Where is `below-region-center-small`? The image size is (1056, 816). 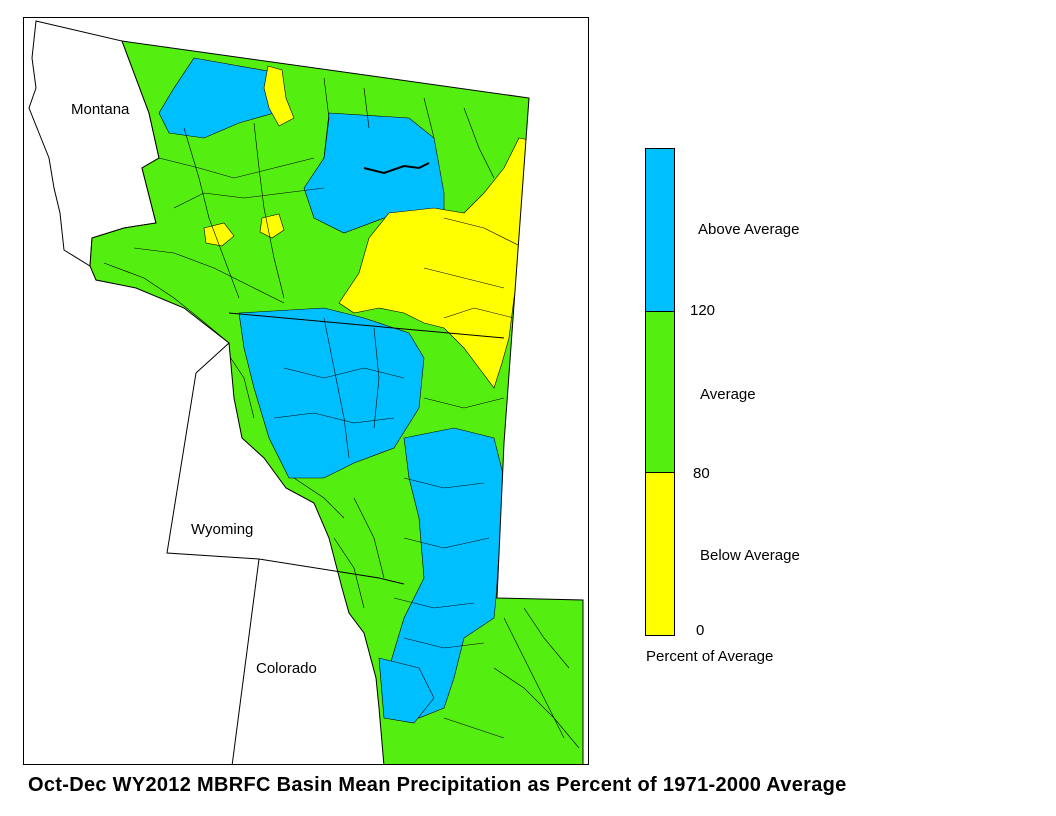
below-region-center-small is located at coordinates (272, 226).